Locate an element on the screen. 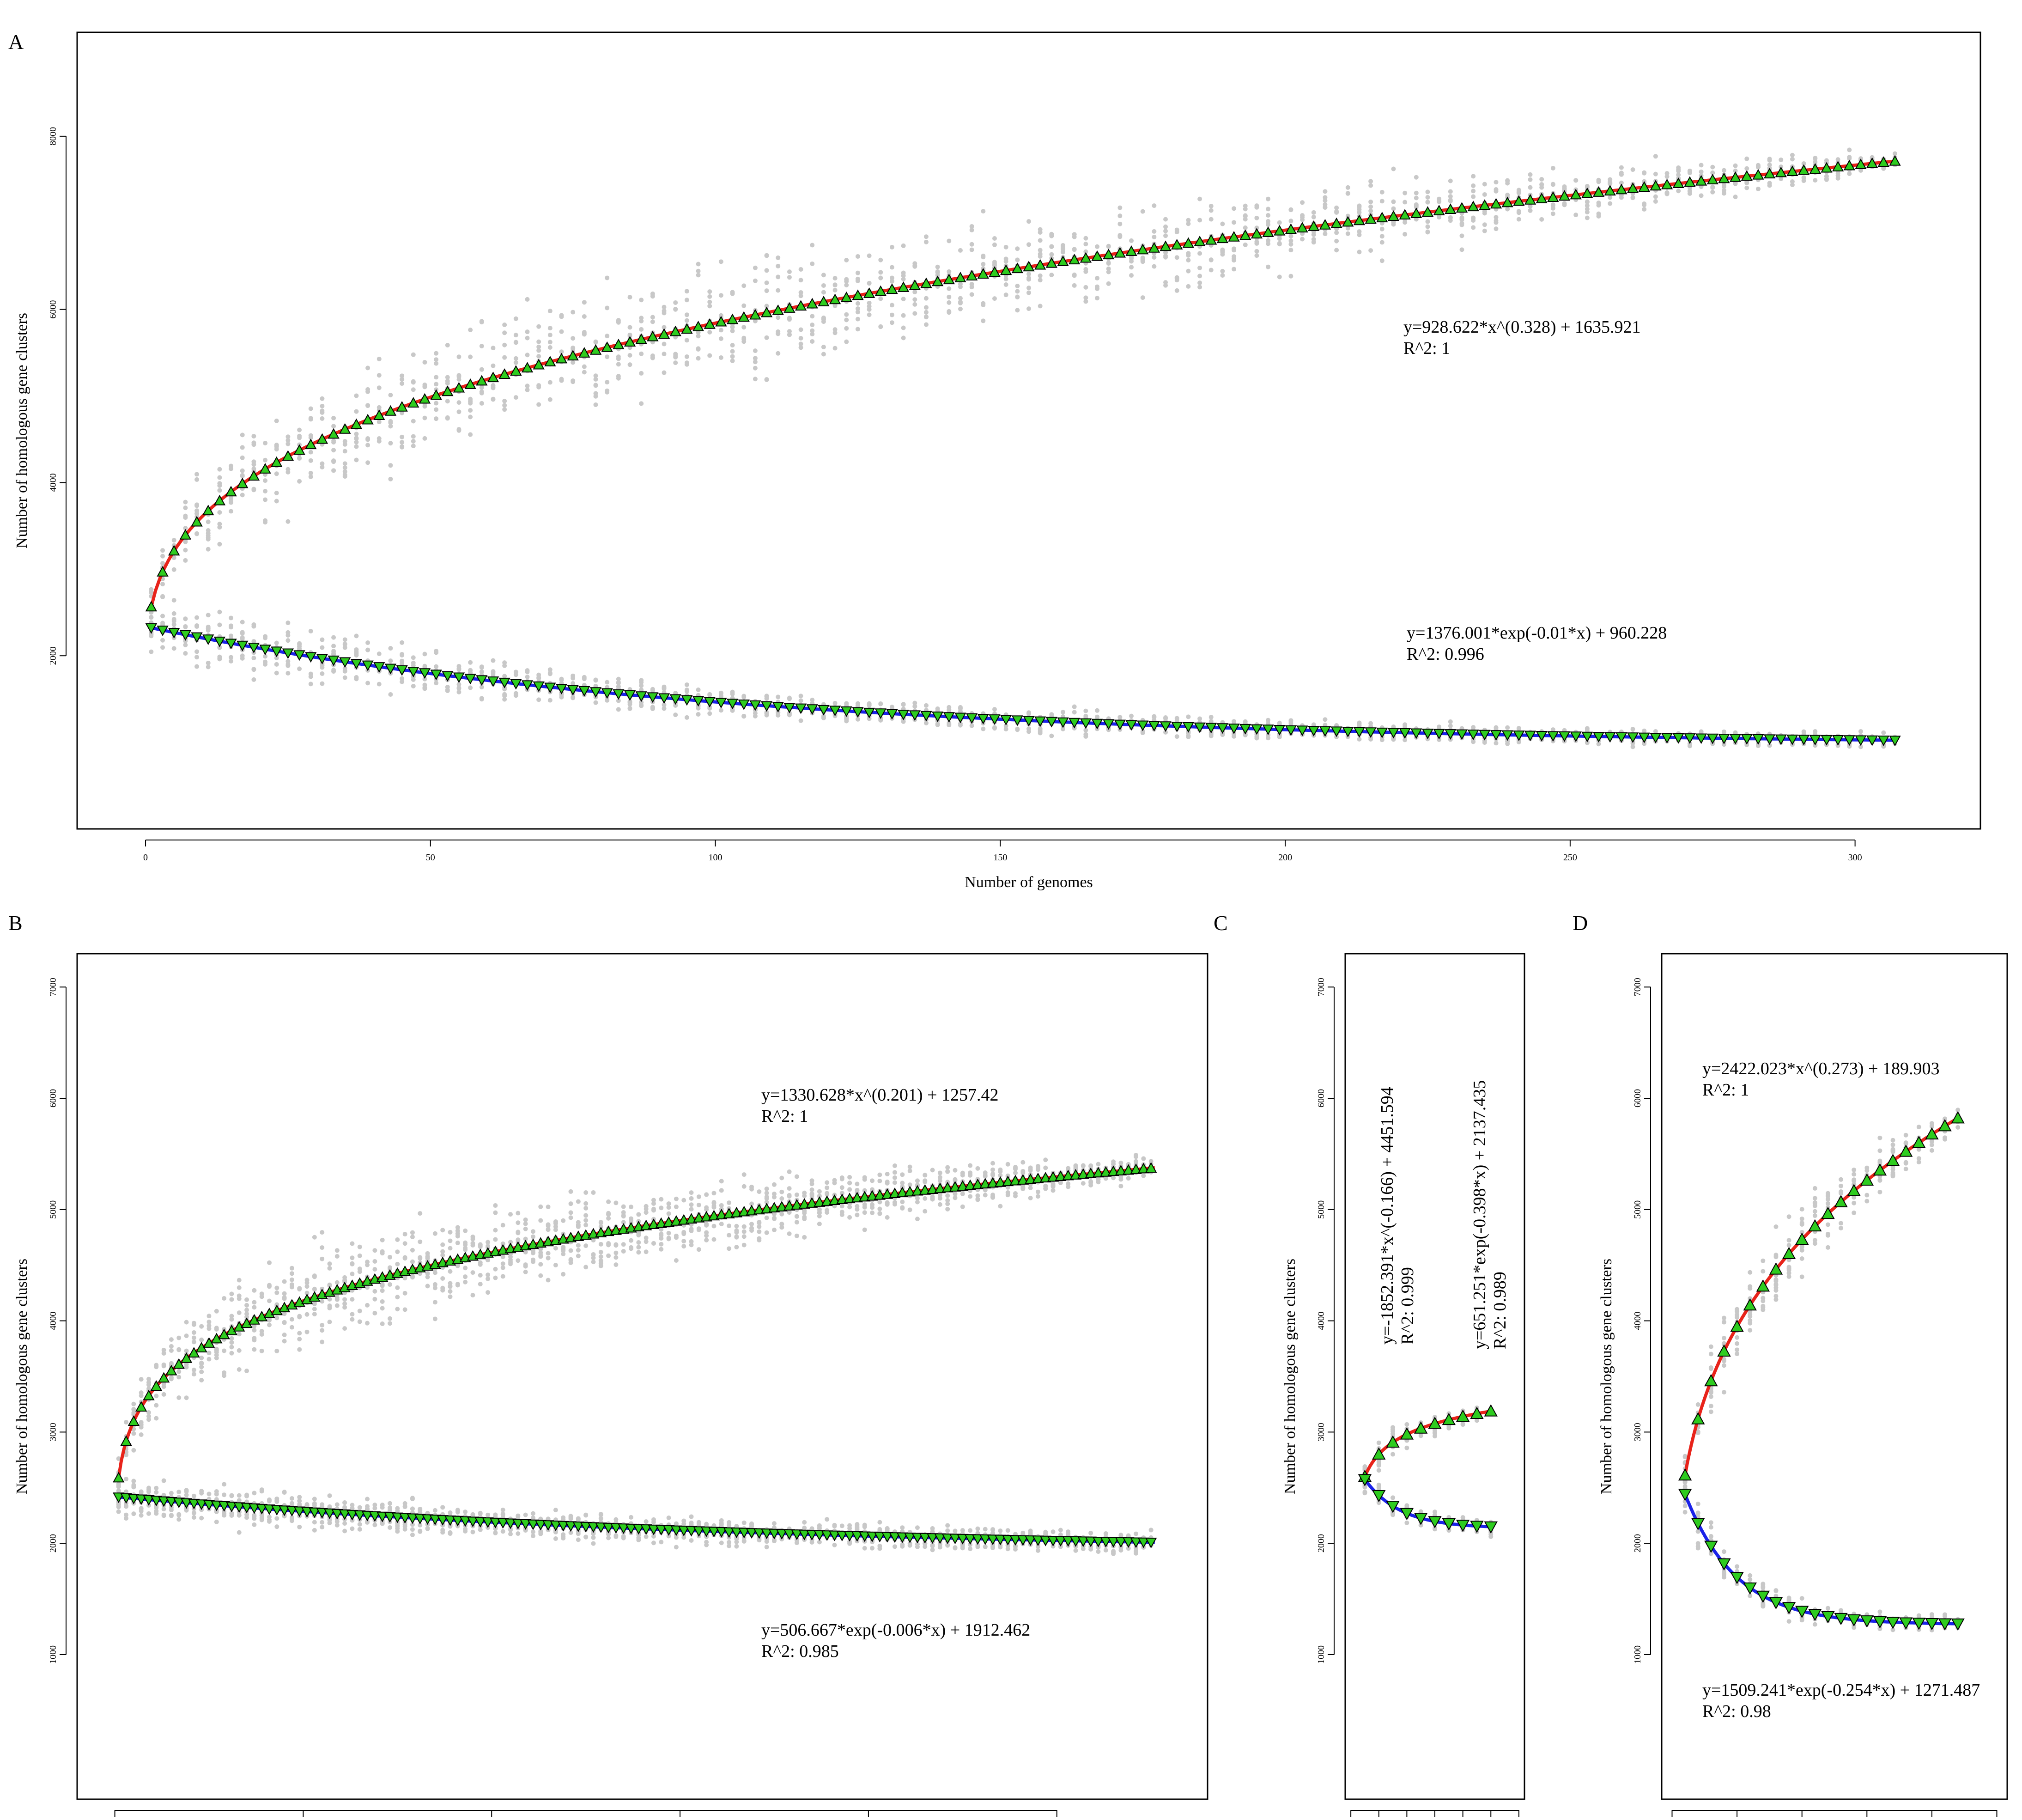 The image size is (2022, 1820). plot-area is located at coordinates (635, 1354).